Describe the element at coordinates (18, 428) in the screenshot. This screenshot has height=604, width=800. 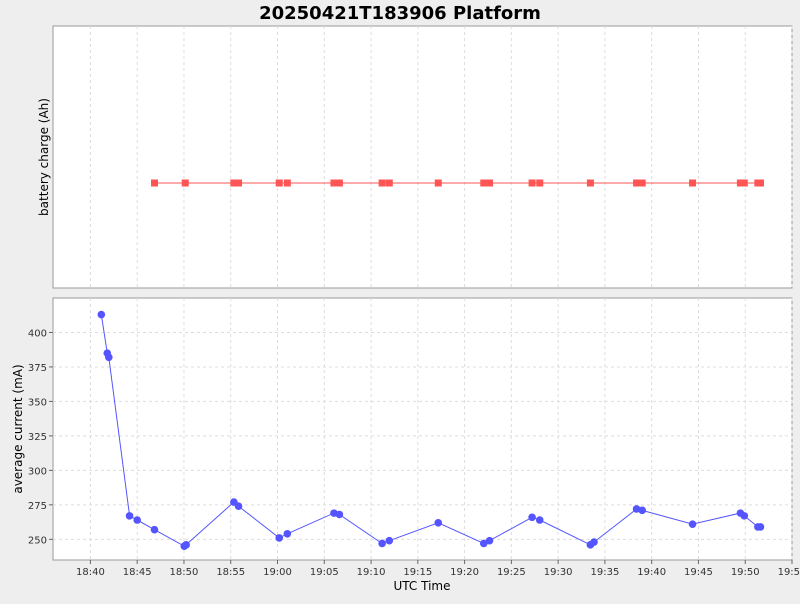
I see `average-current-y-label: average current (mA)` at that location.